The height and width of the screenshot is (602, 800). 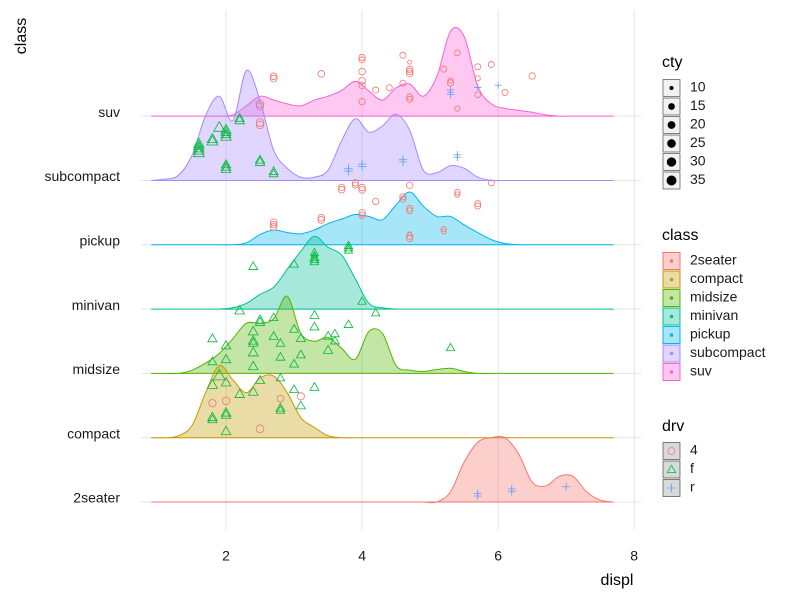 What do you see at coordinates (710, 334) in the screenshot?
I see `legend-label: pickup` at bounding box center [710, 334].